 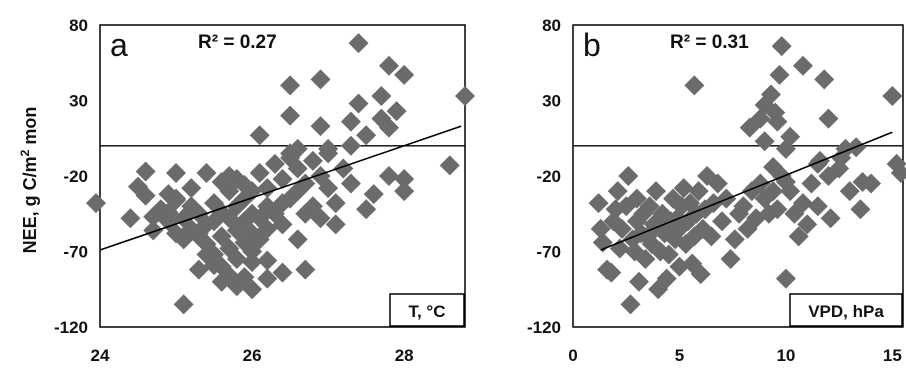 I want to click on panel-a-y-tick-label: 30, so click(x=78, y=101).